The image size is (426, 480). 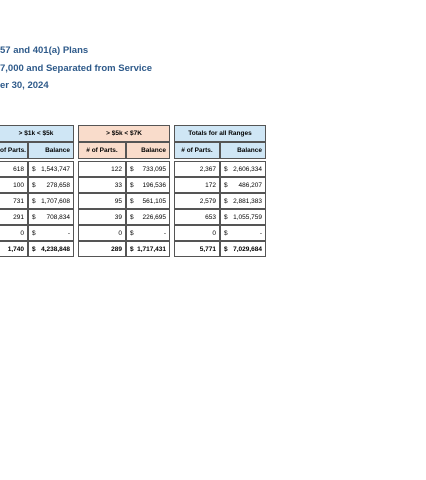 I want to click on amount: 561,105, so click(x=154, y=201).